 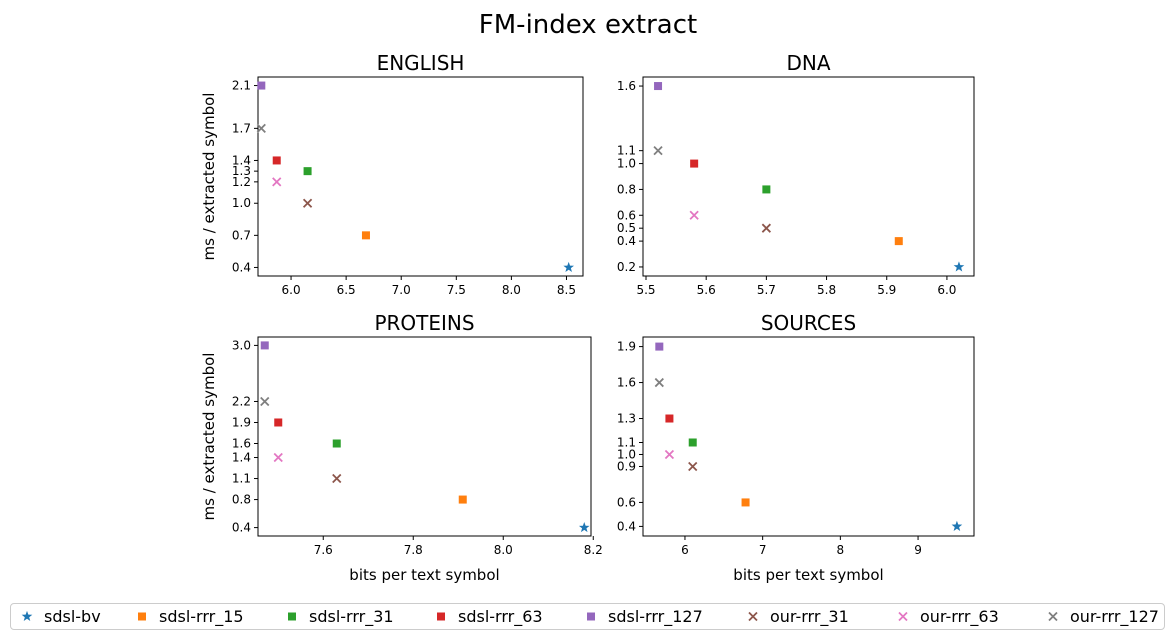 I want to click on x-tick-label: 7.0, so click(x=401, y=290).